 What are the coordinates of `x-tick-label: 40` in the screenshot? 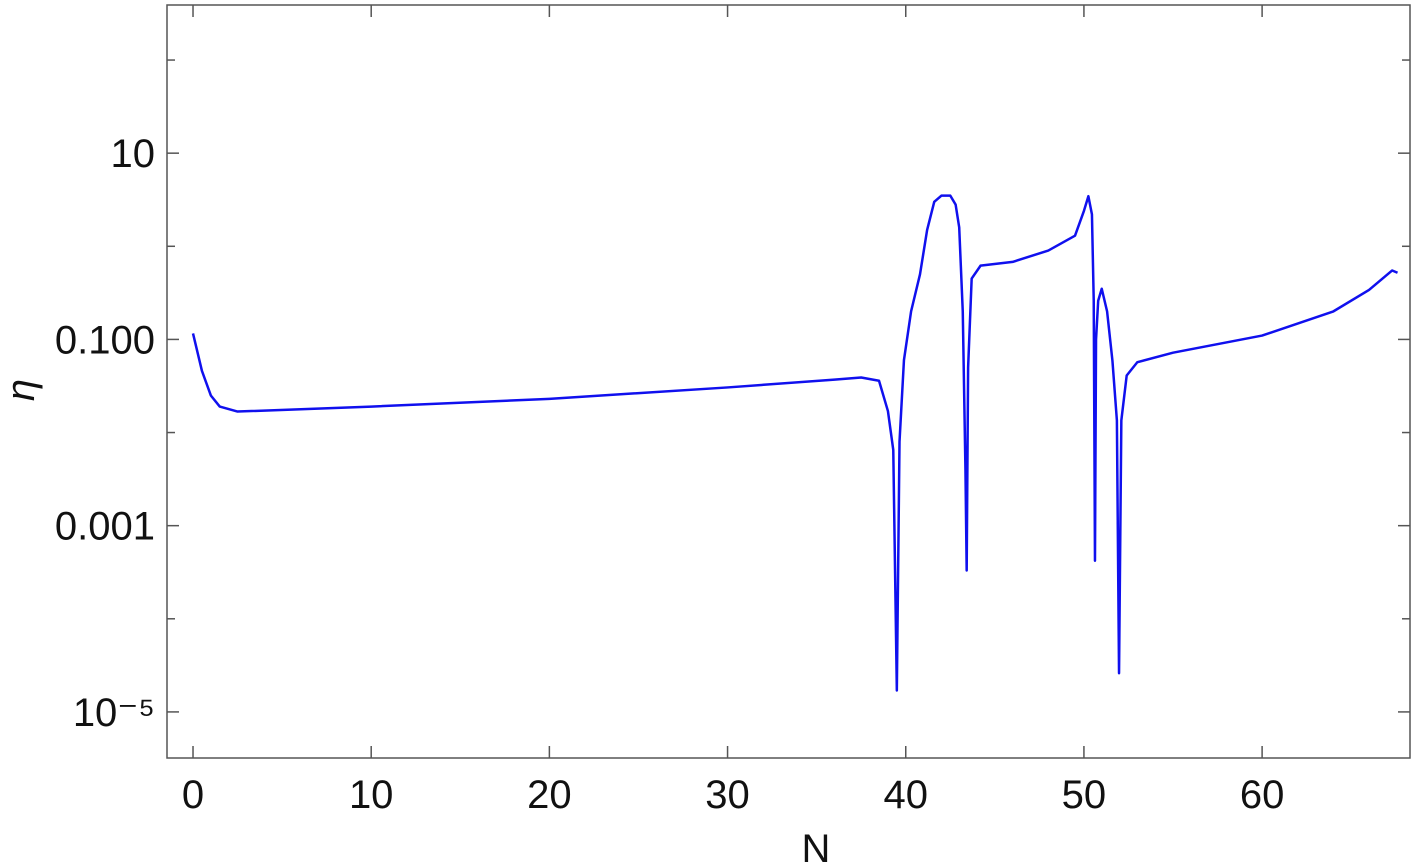 It's located at (905, 795).